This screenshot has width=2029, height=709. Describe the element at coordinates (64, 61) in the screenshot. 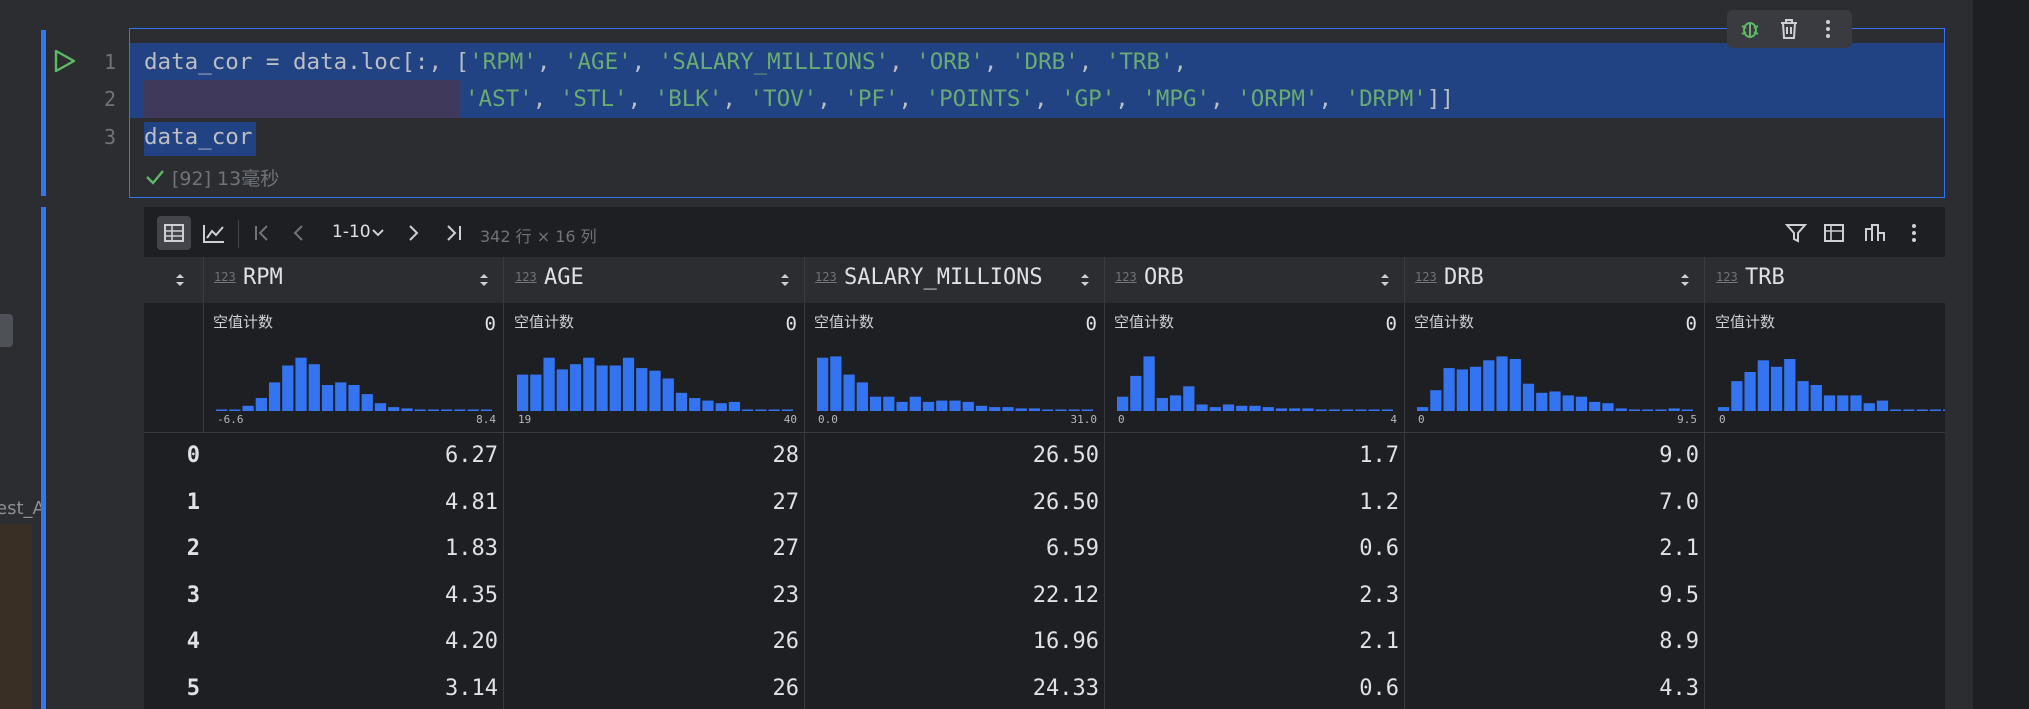

I see `run-button` at that location.